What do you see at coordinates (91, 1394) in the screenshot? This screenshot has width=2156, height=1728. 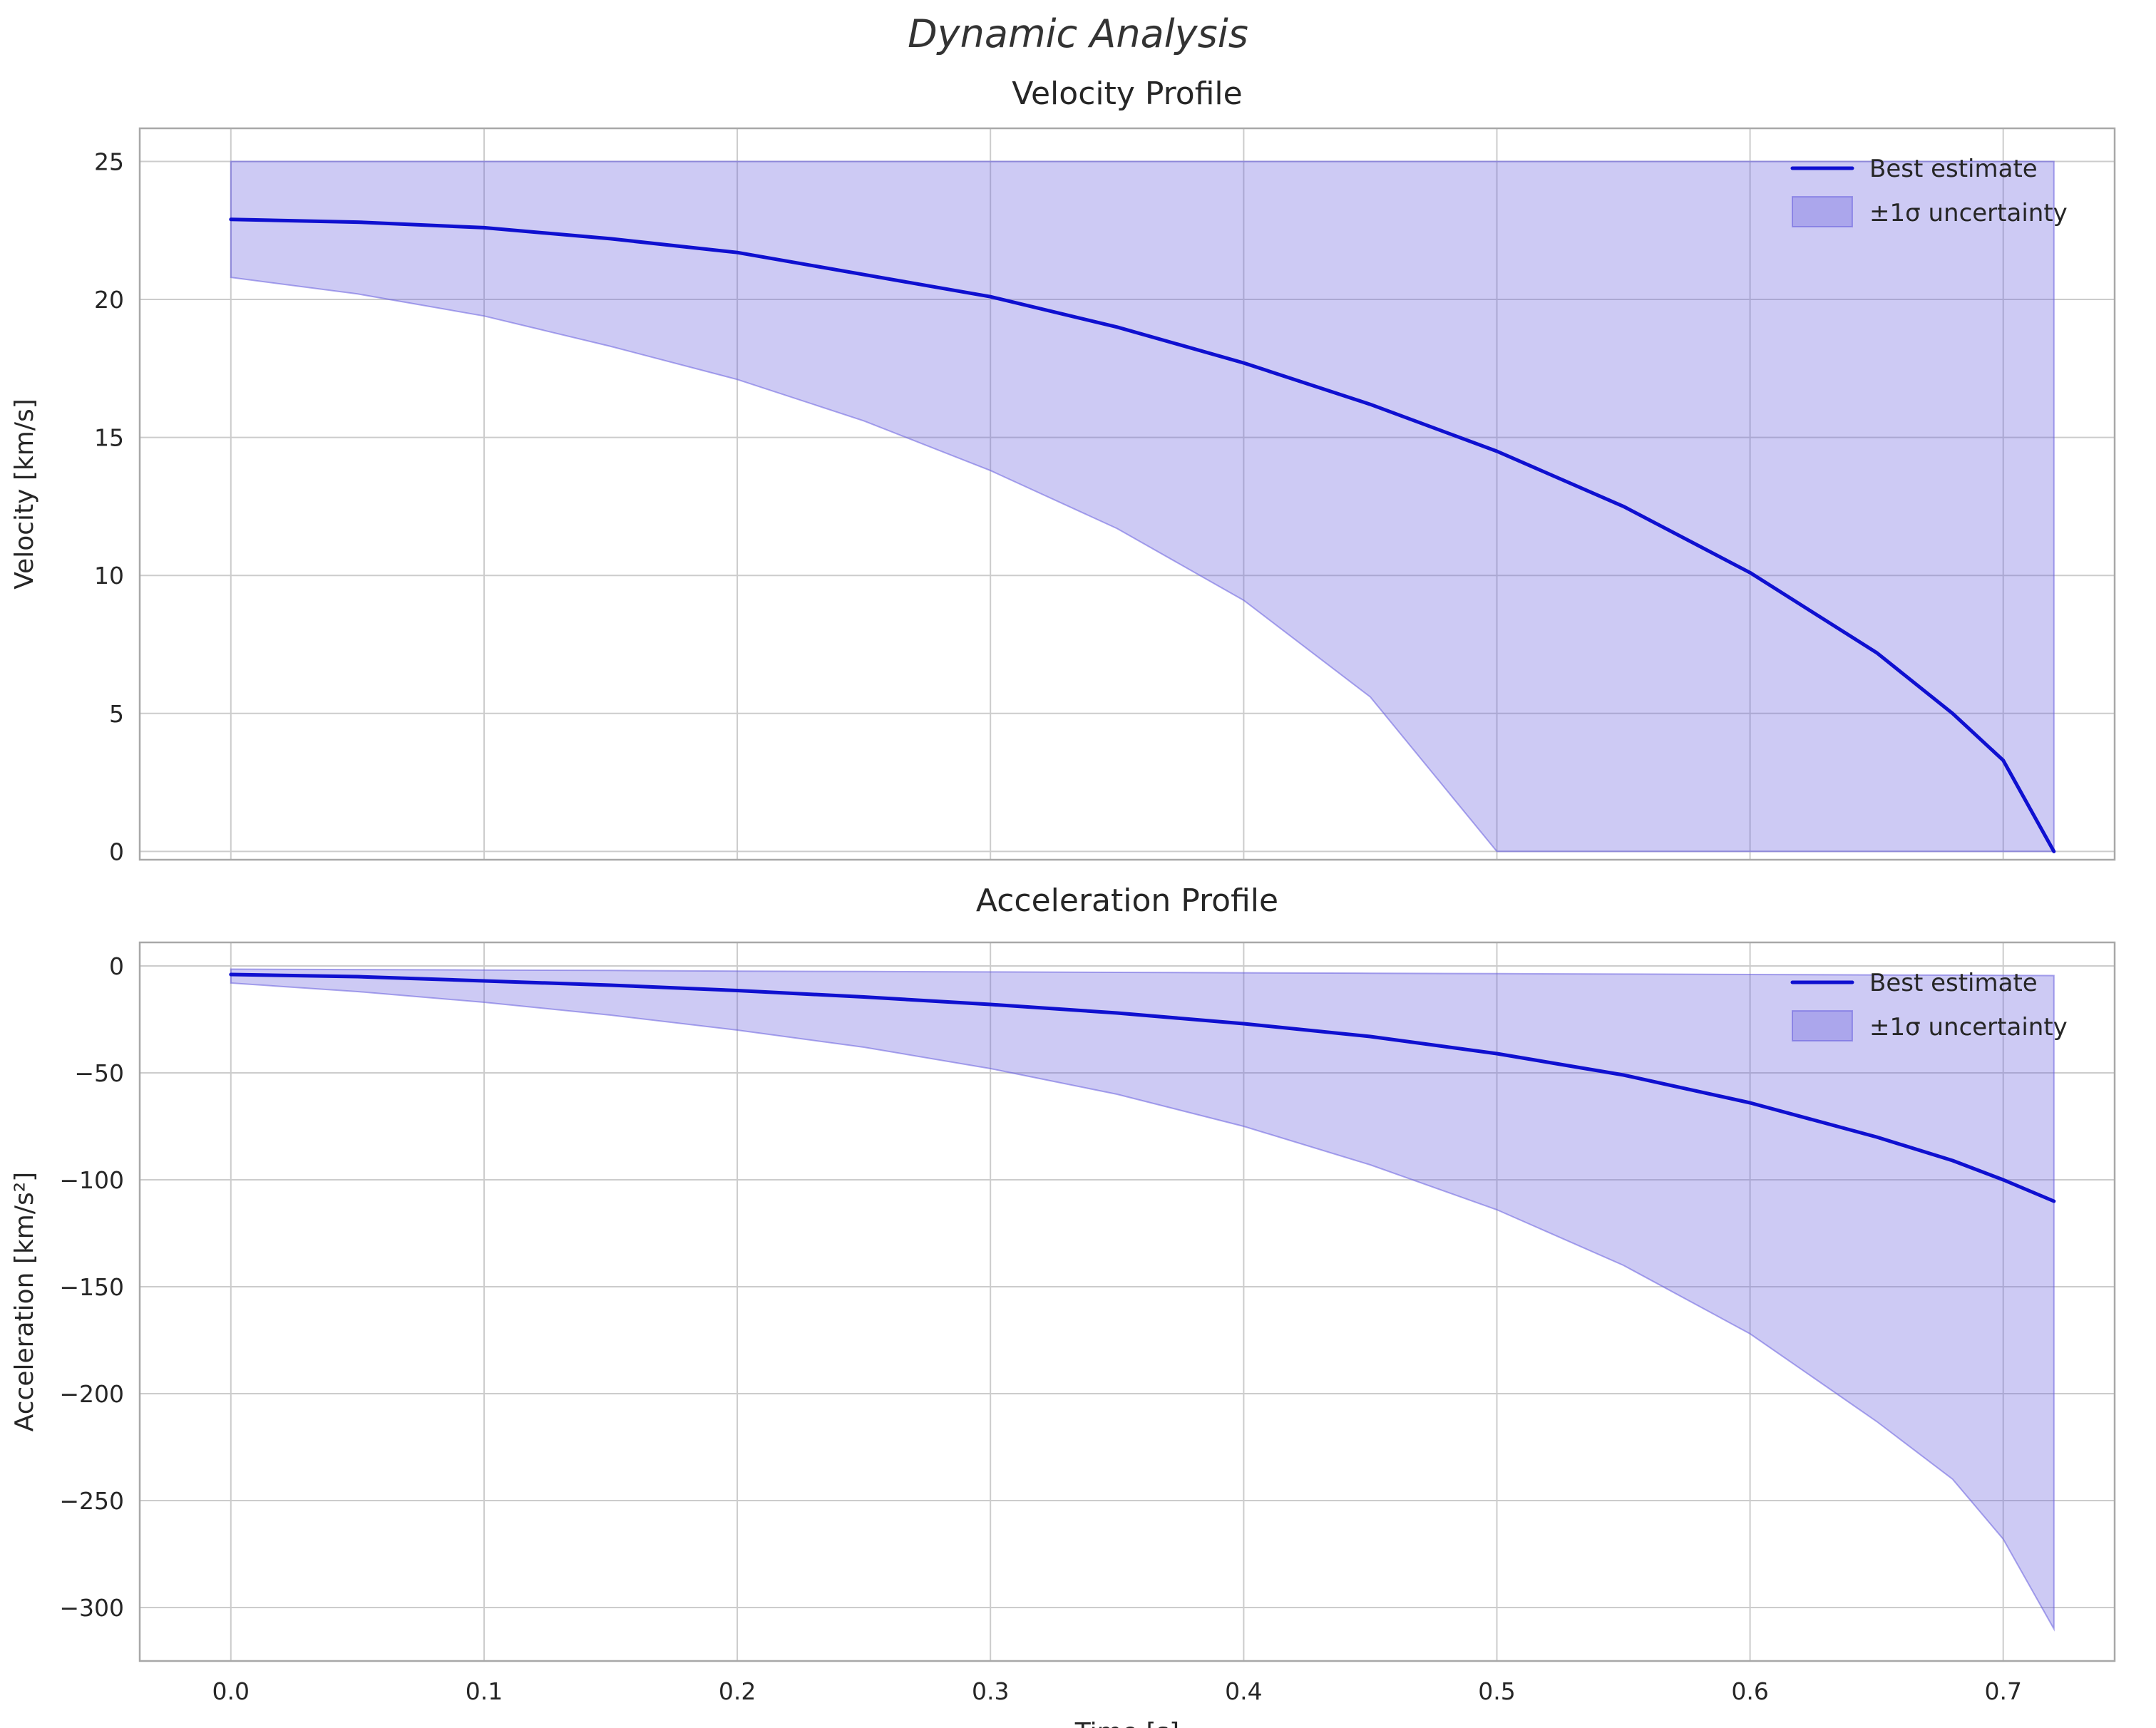 I see `y-tick-label: −200` at bounding box center [91, 1394].